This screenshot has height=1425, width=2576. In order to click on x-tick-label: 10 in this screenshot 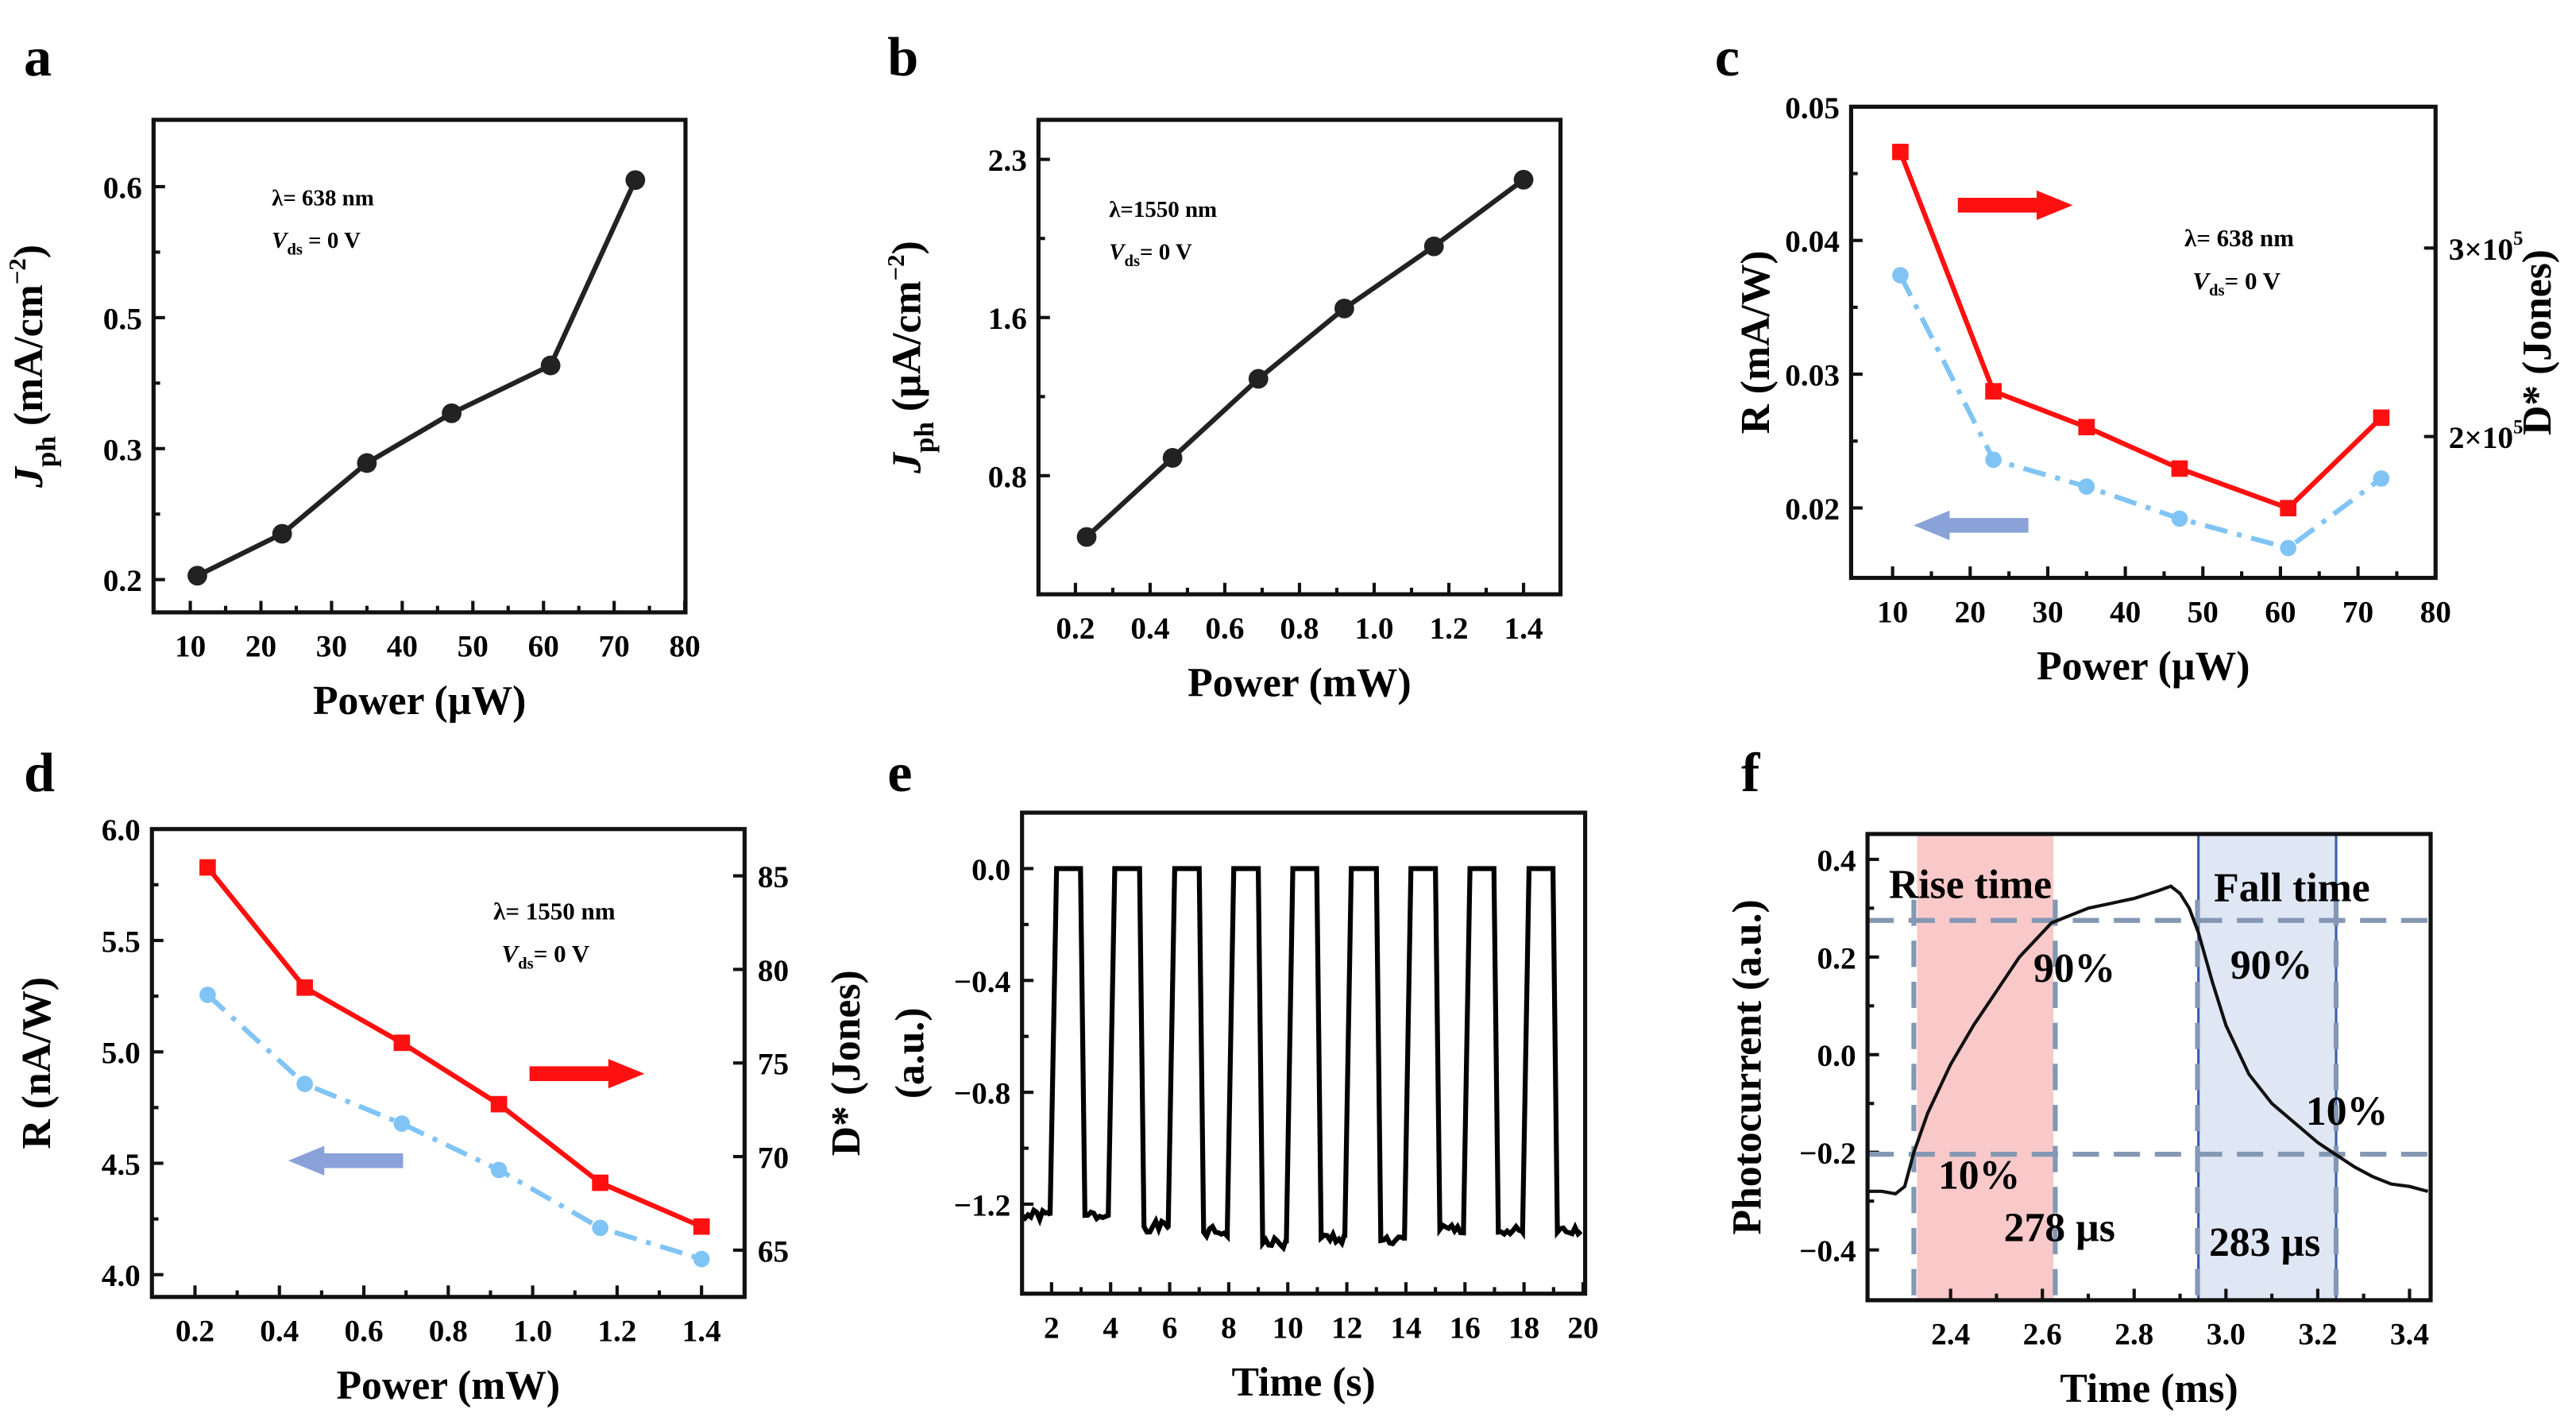, I will do `click(1288, 1328)`.